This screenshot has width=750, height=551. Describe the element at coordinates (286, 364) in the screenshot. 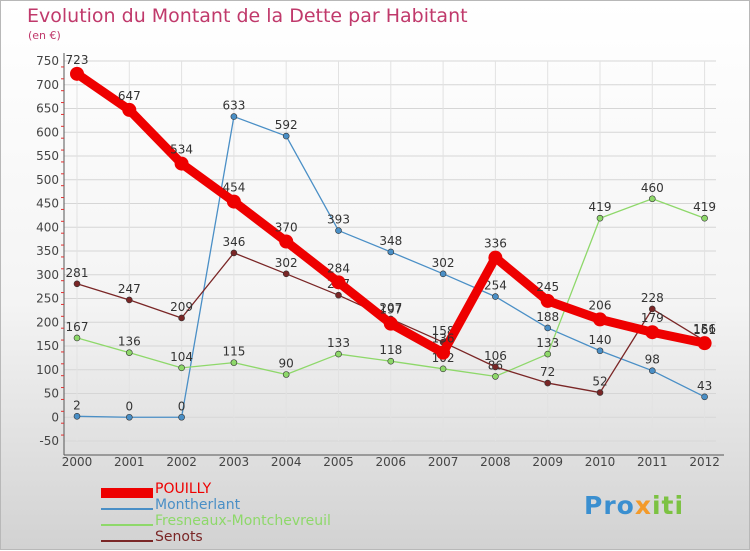

I see `data-label-fresneaux-montchevreuil: 90` at that location.